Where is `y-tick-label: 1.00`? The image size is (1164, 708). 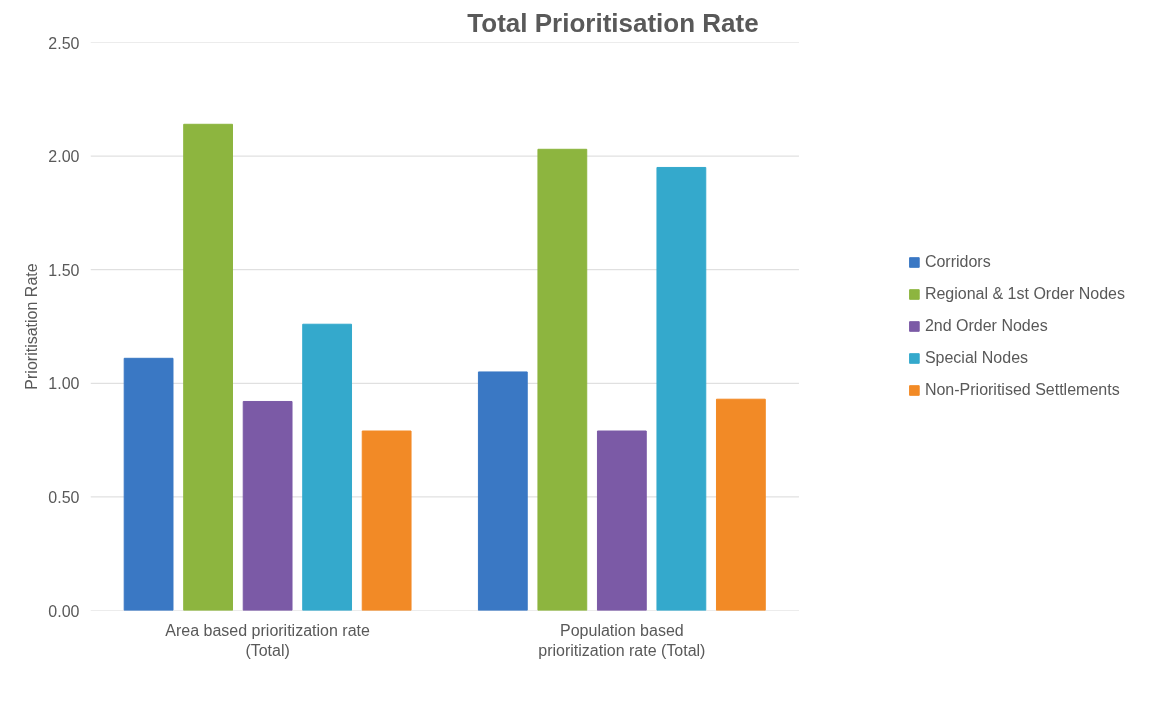
y-tick-label: 1.00 is located at coordinates (64, 384).